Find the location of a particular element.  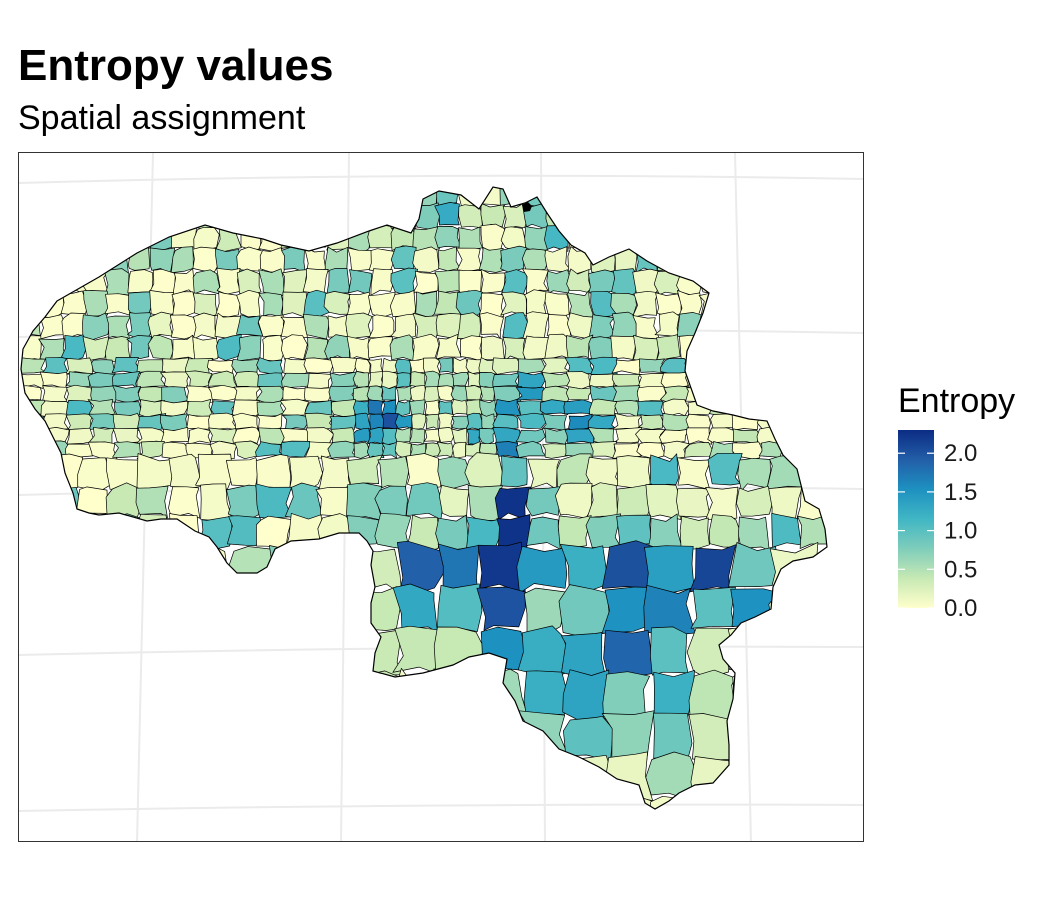

legend-colorbar: 0.0 0.5 1.0 1.5 2.0 is located at coordinates (937, 526).